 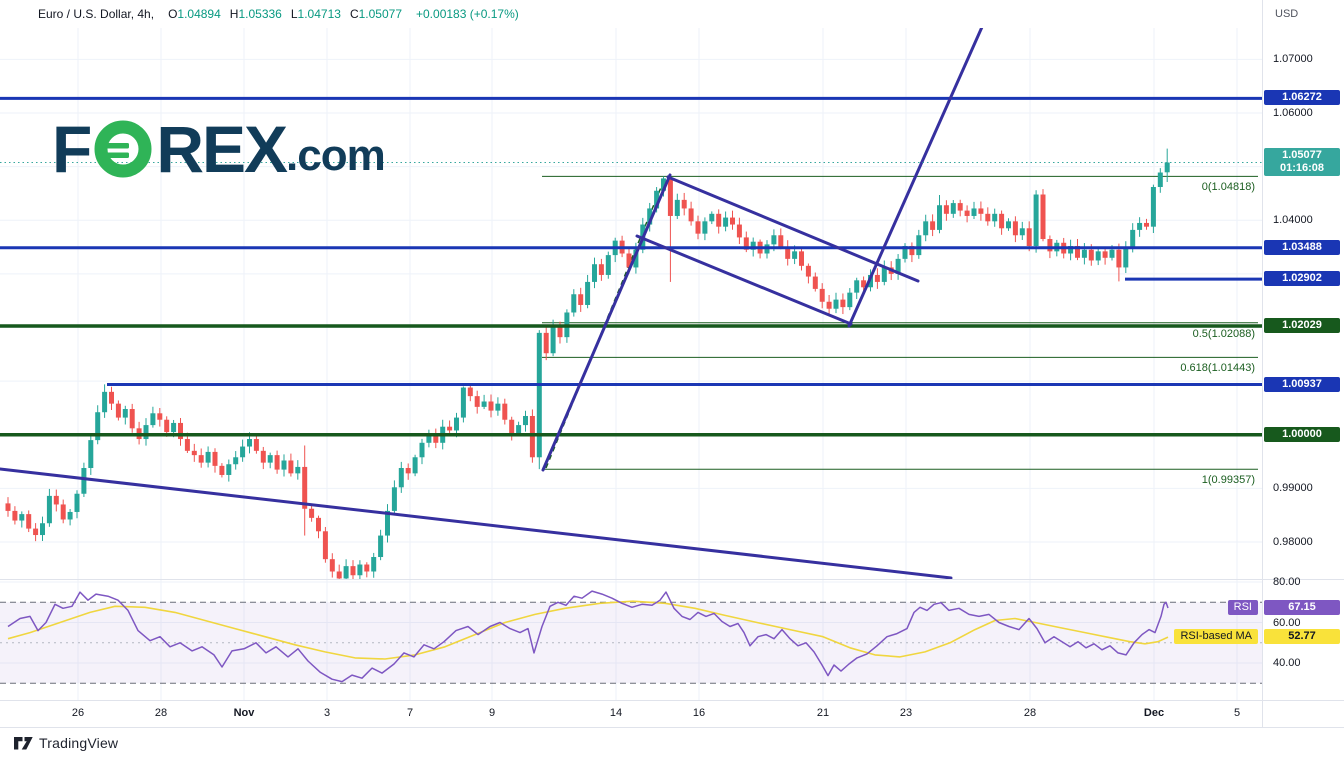 What do you see at coordinates (66, 743) in the screenshot?
I see `tradingview-attribution: TradingView` at bounding box center [66, 743].